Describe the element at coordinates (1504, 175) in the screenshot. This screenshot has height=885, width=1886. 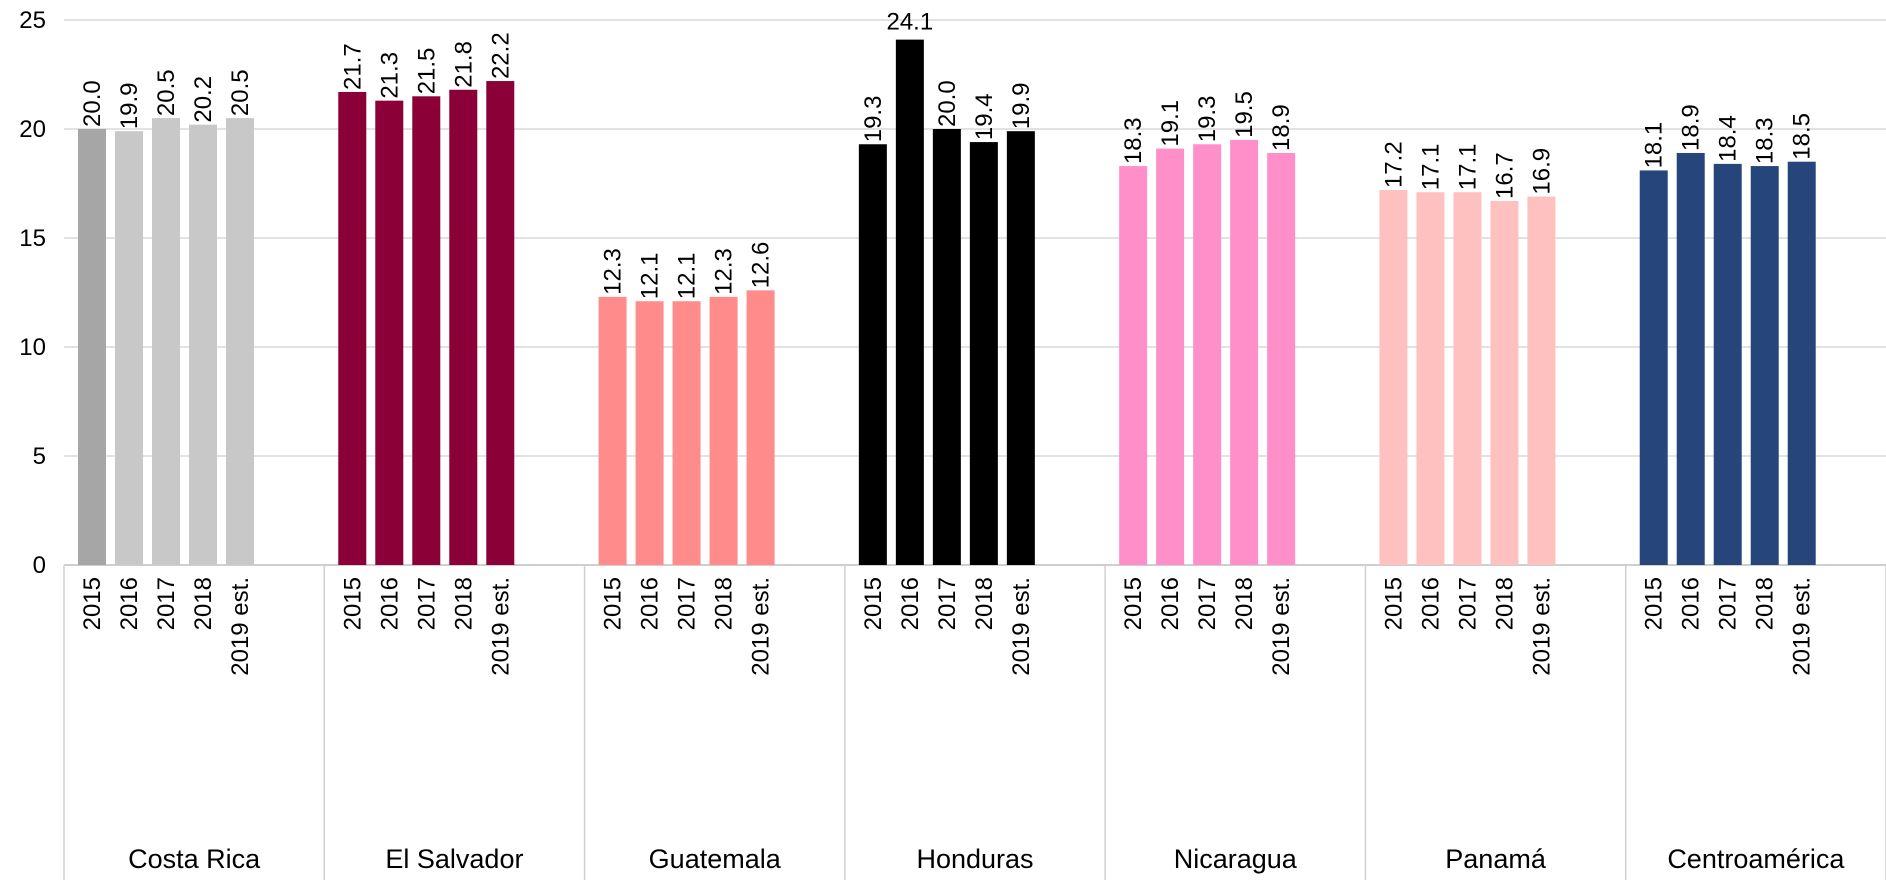
I see `data-label: 16.7` at that location.